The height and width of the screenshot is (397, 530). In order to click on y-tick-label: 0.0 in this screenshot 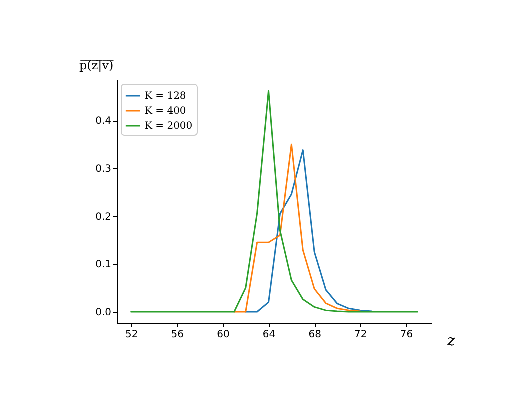, I will do `click(104, 313)`.